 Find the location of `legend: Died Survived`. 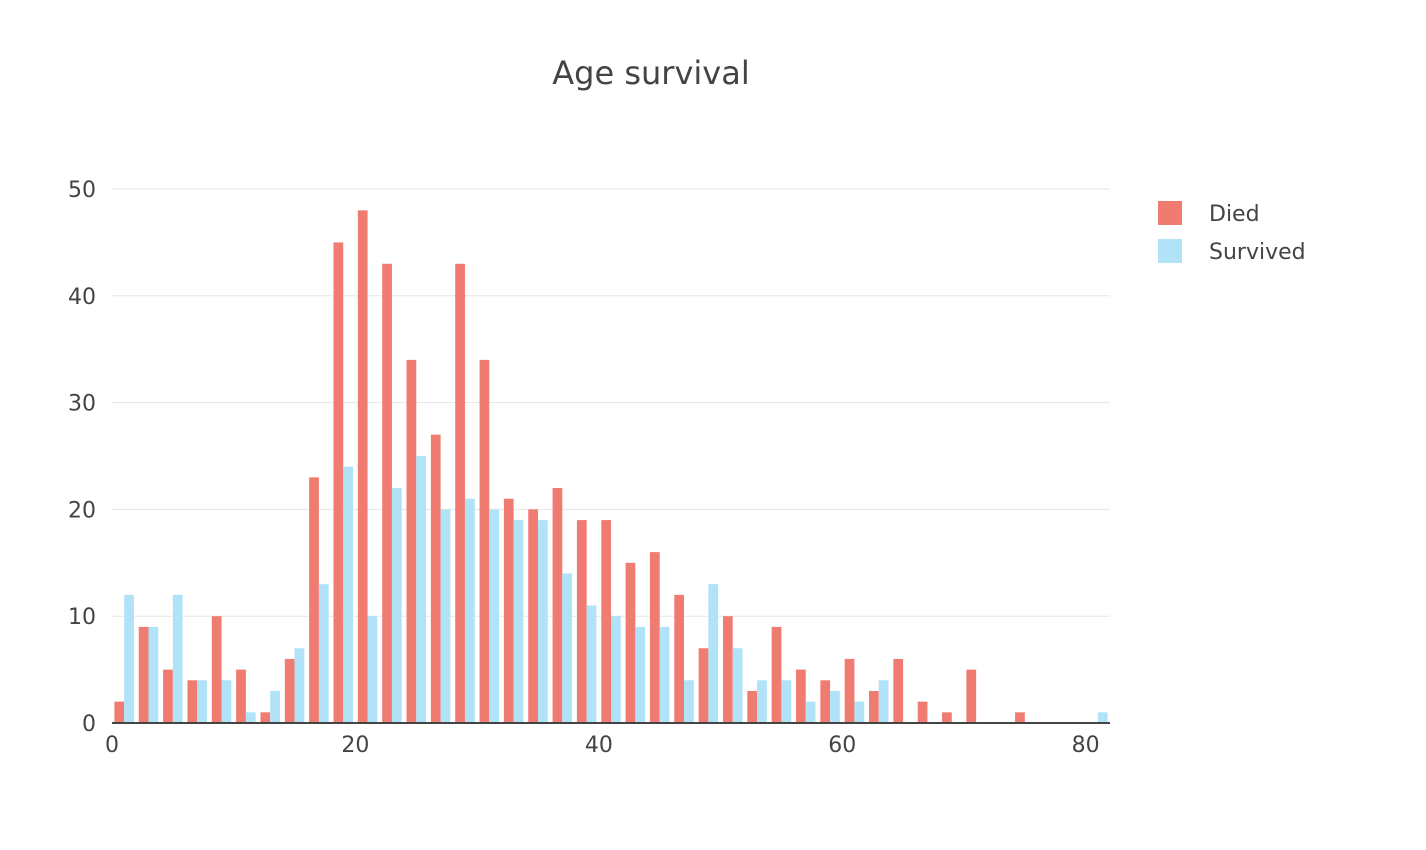

legend: Died Survived is located at coordinates (1232, 233).